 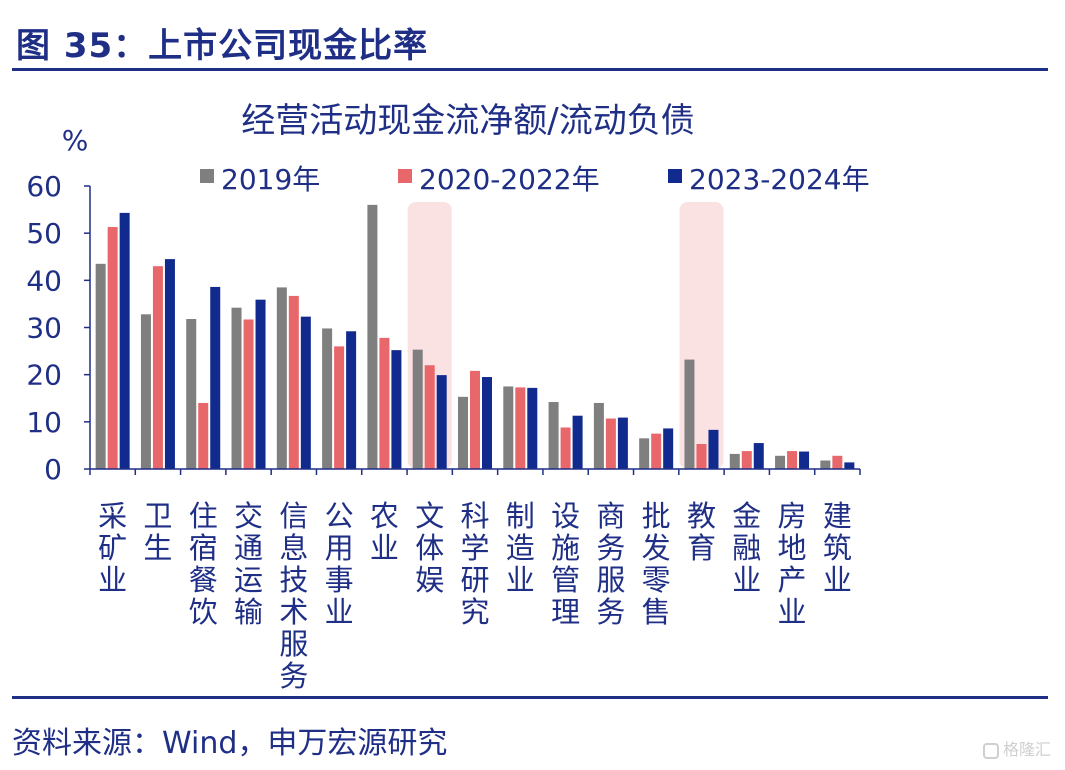 What do you see at coordinates (837, 548) in the screenshot?
I see `x-tick-label: 建筑业` at bounding box center [837, 548].